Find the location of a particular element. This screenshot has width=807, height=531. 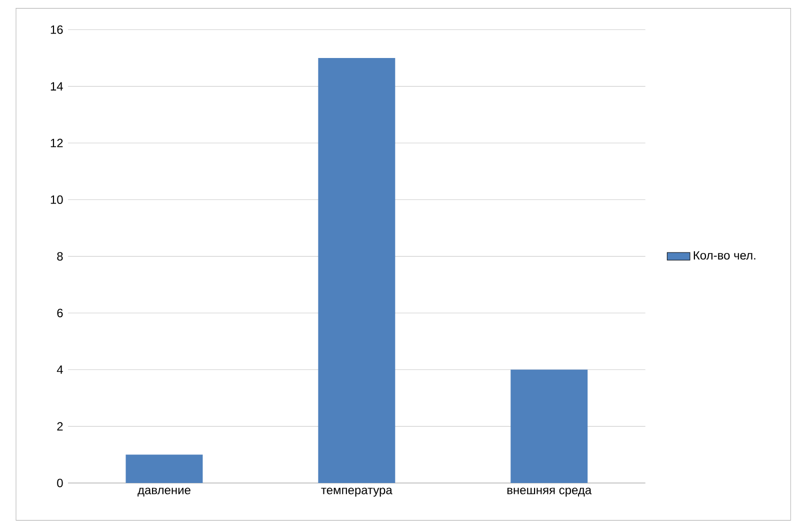

y-tick-label: 6 is located at coordinates (60, 313).